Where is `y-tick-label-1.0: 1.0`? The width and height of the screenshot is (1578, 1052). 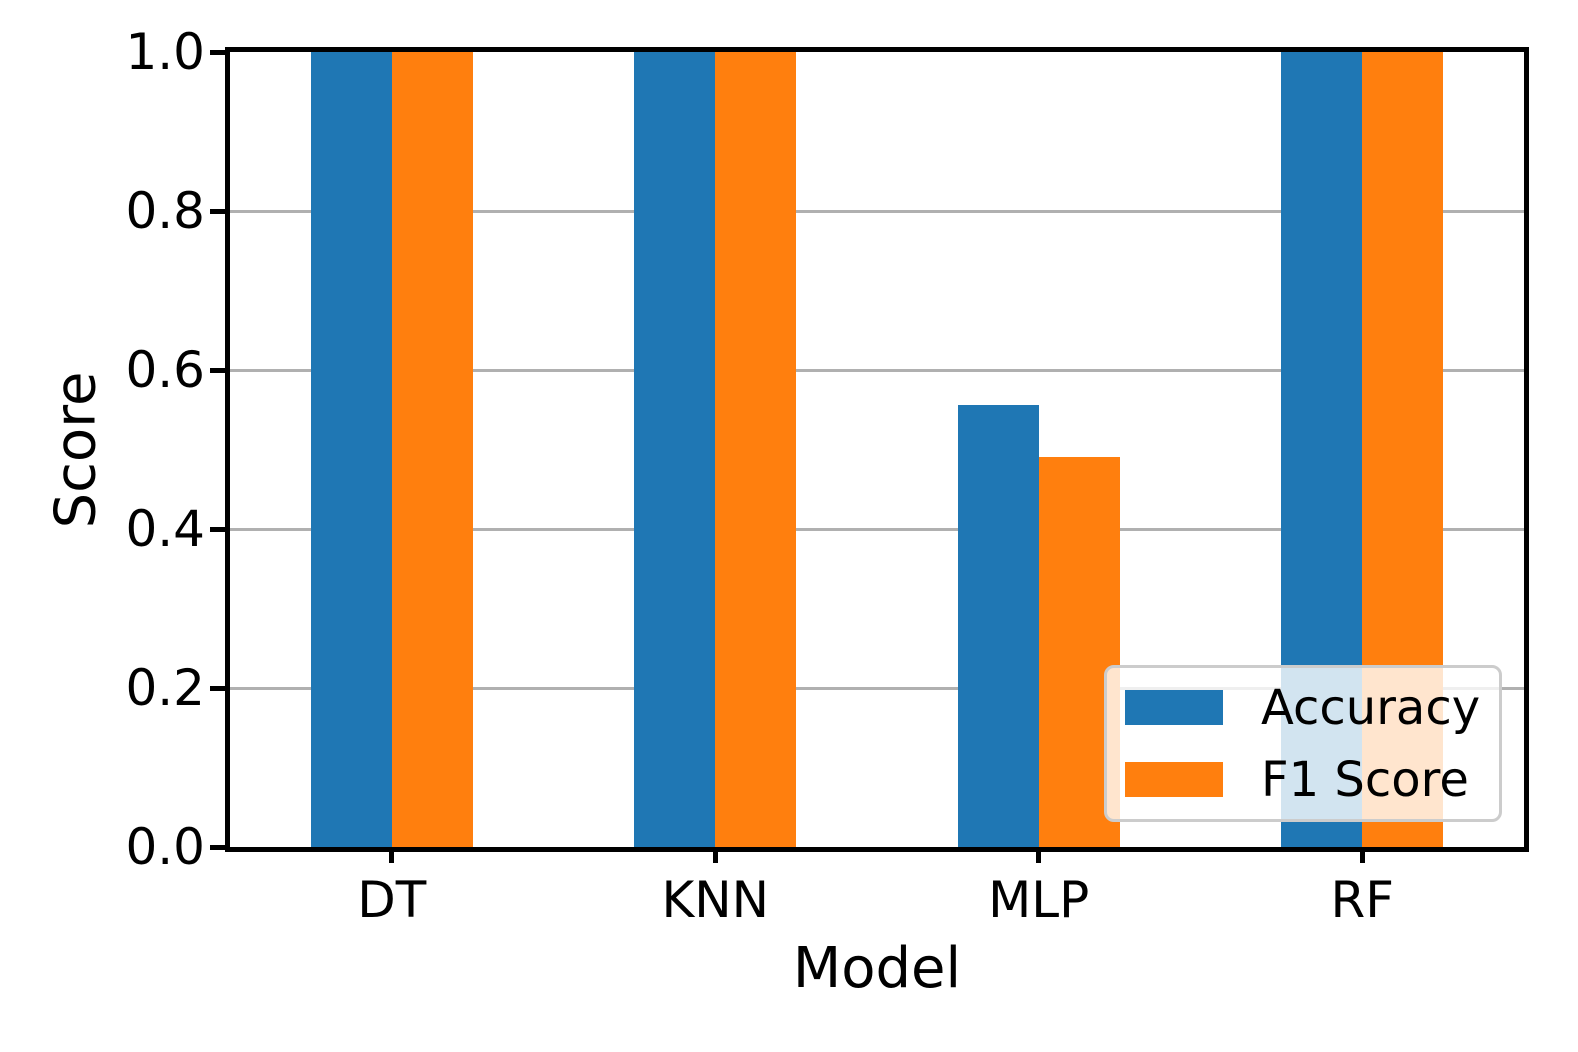 y-tick-label-1.0: 1.0 is located at coordinates (165, 52).